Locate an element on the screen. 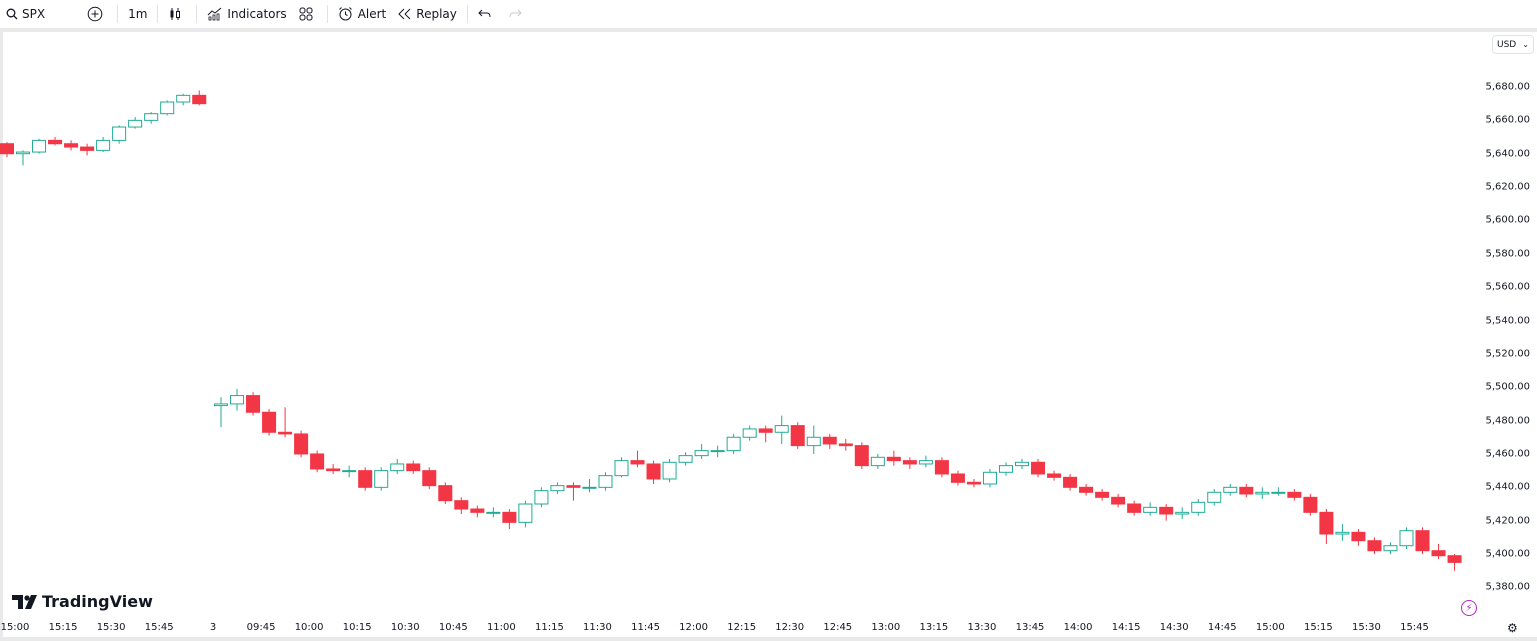  time-tick-label: 10:15 is located at coordinates (357, 627).